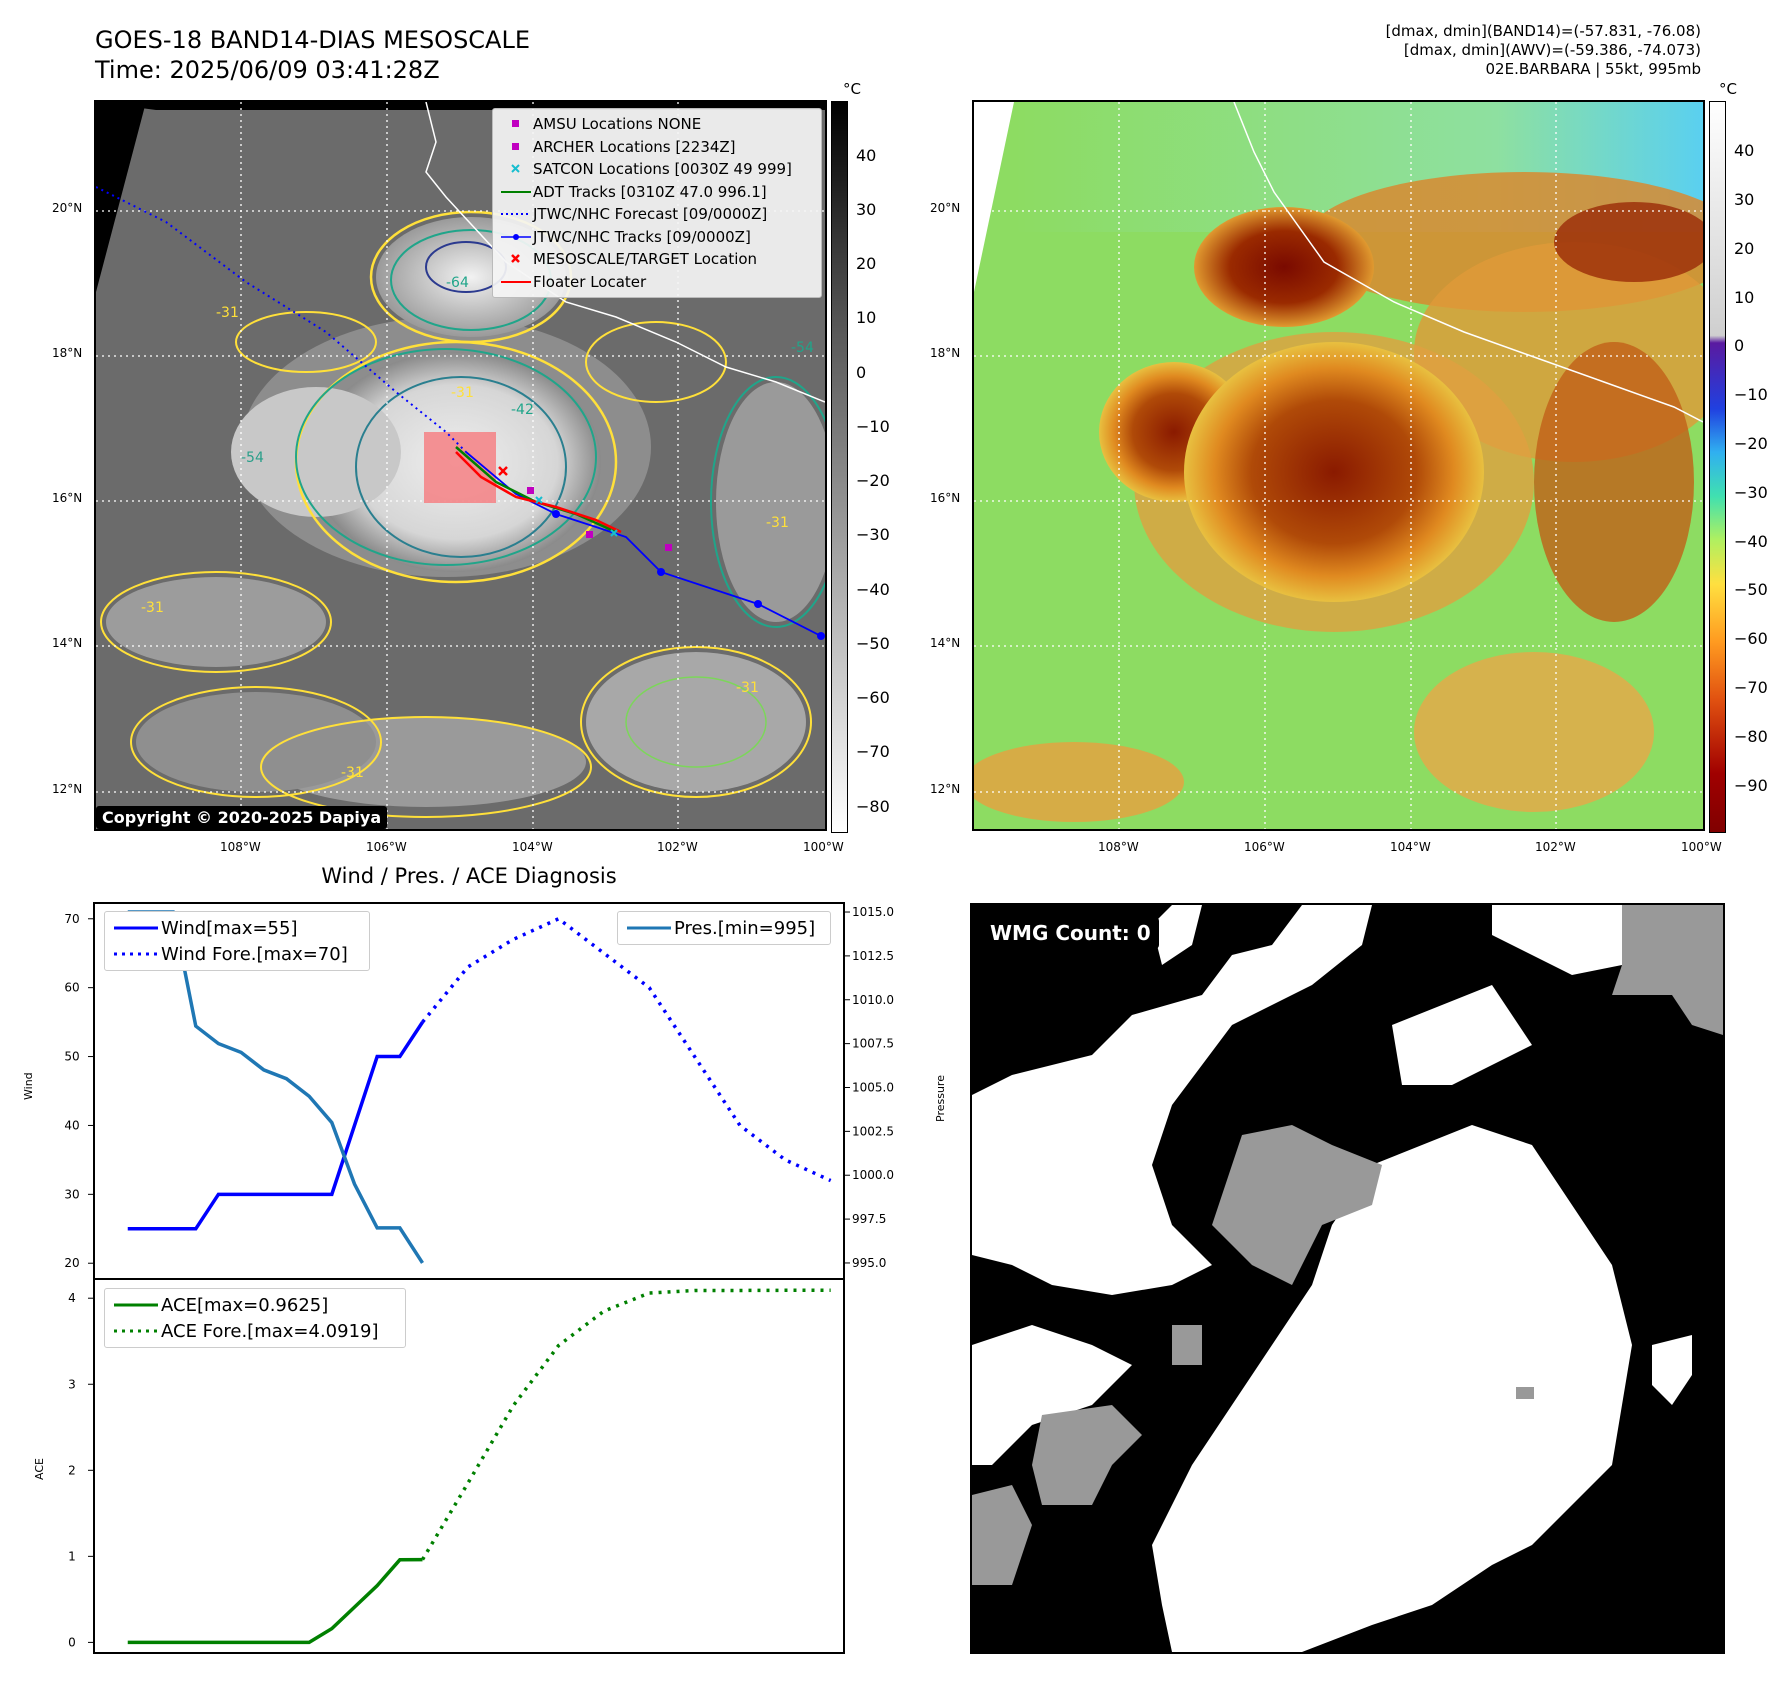 The width and height of the screenshot is (1788, 1690). I want to click on legend-label: SATCON Locations [0030Z 49 999], so click(662, 169).